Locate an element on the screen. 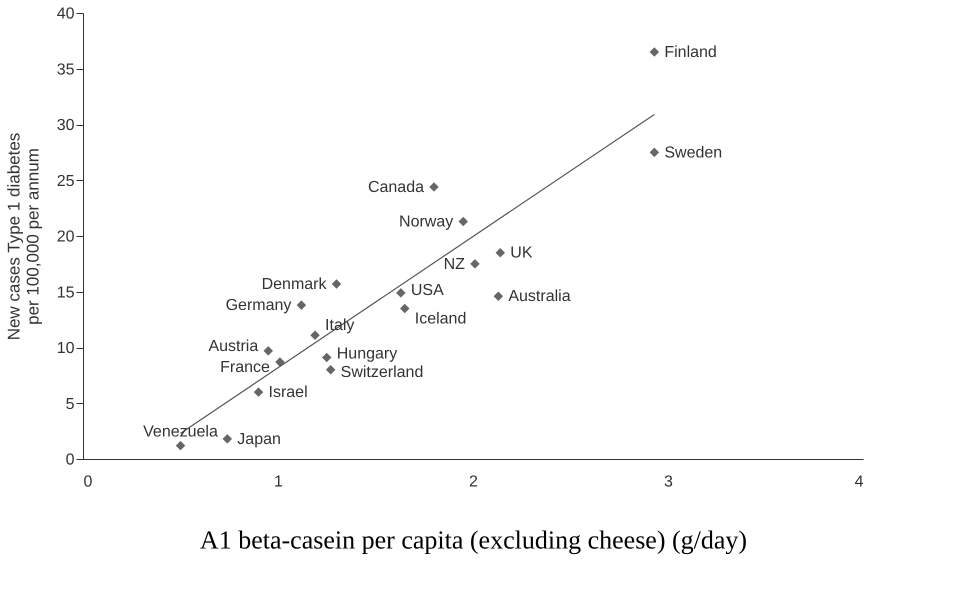  y-tick-label: 35 is located at coordinates (65, 69).